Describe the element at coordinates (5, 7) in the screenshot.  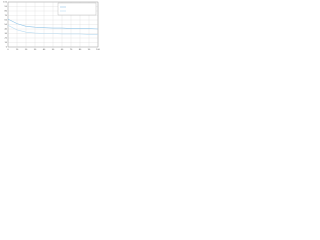
I see `y-tick-label: 90` at that location.